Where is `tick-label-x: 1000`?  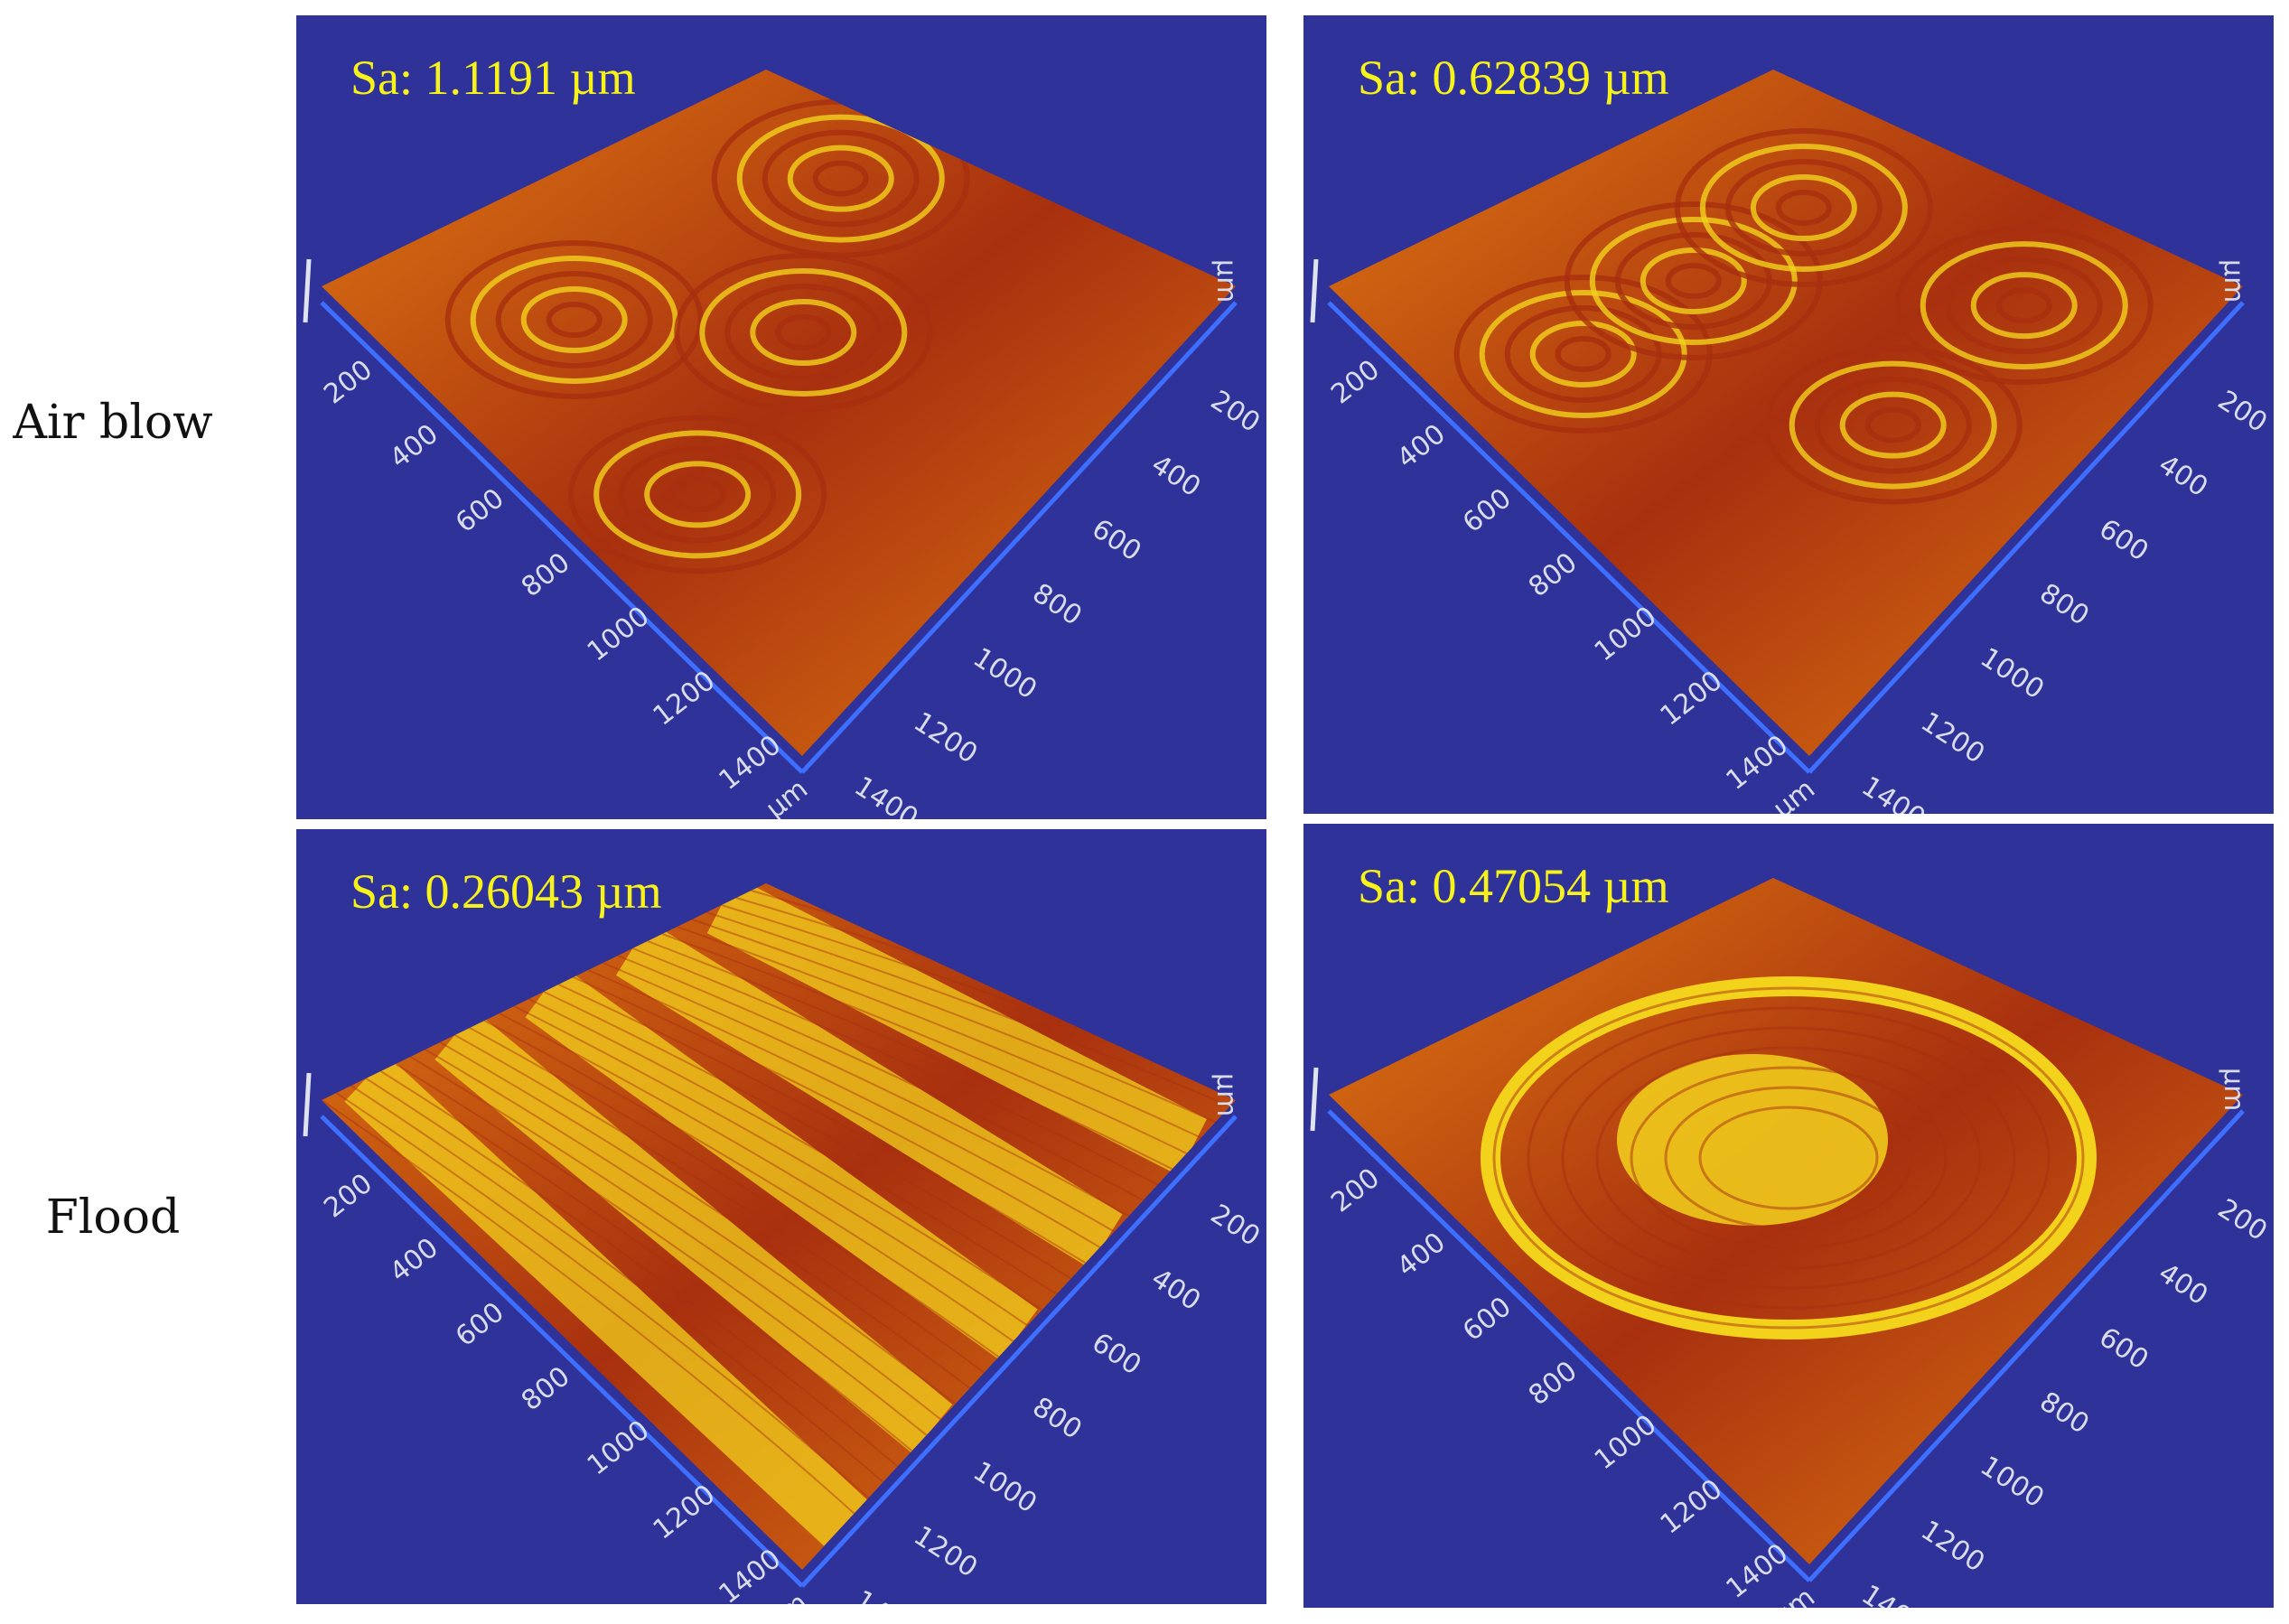
tick-label-x: 1000 is located at coordinates (619, 634).